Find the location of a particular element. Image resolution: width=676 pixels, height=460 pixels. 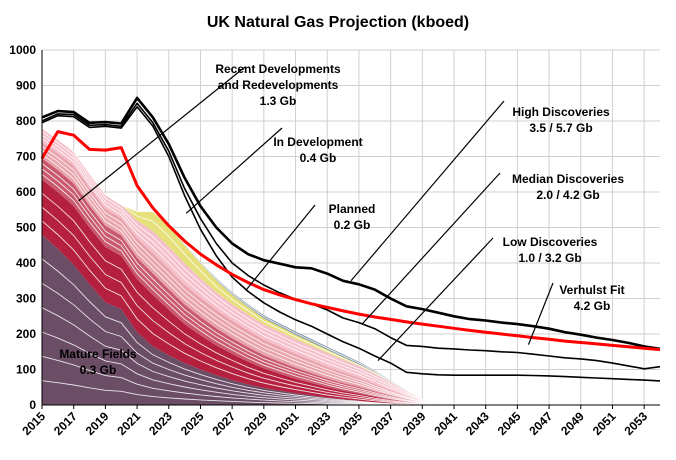

annotation-line: Verhulst Fit is located at coordinates (591, 290).